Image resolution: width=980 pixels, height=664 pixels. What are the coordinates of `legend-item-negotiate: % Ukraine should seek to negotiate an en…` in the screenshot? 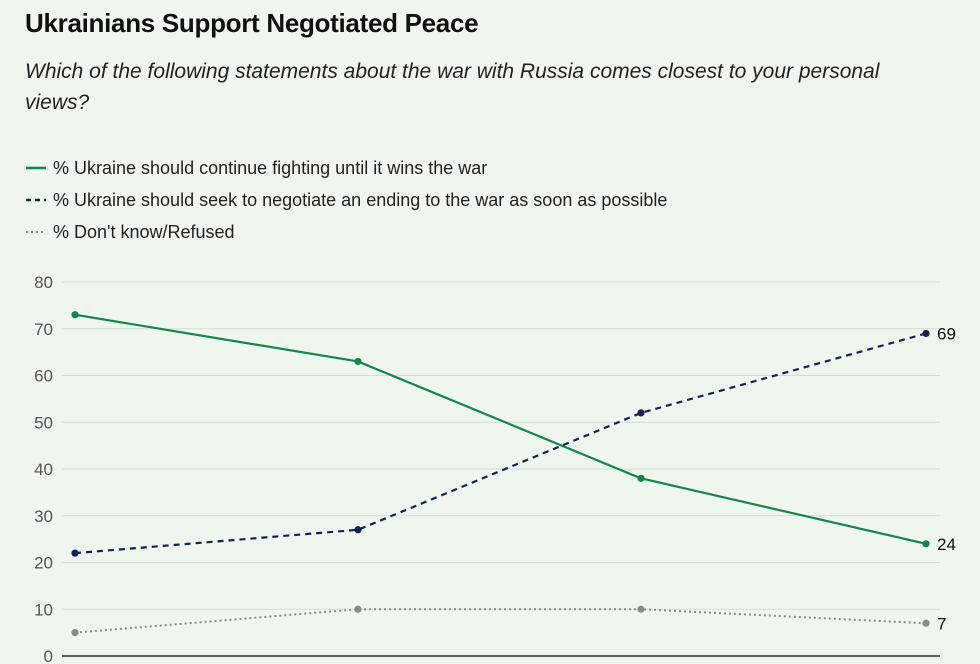 It's located at (346, 200).